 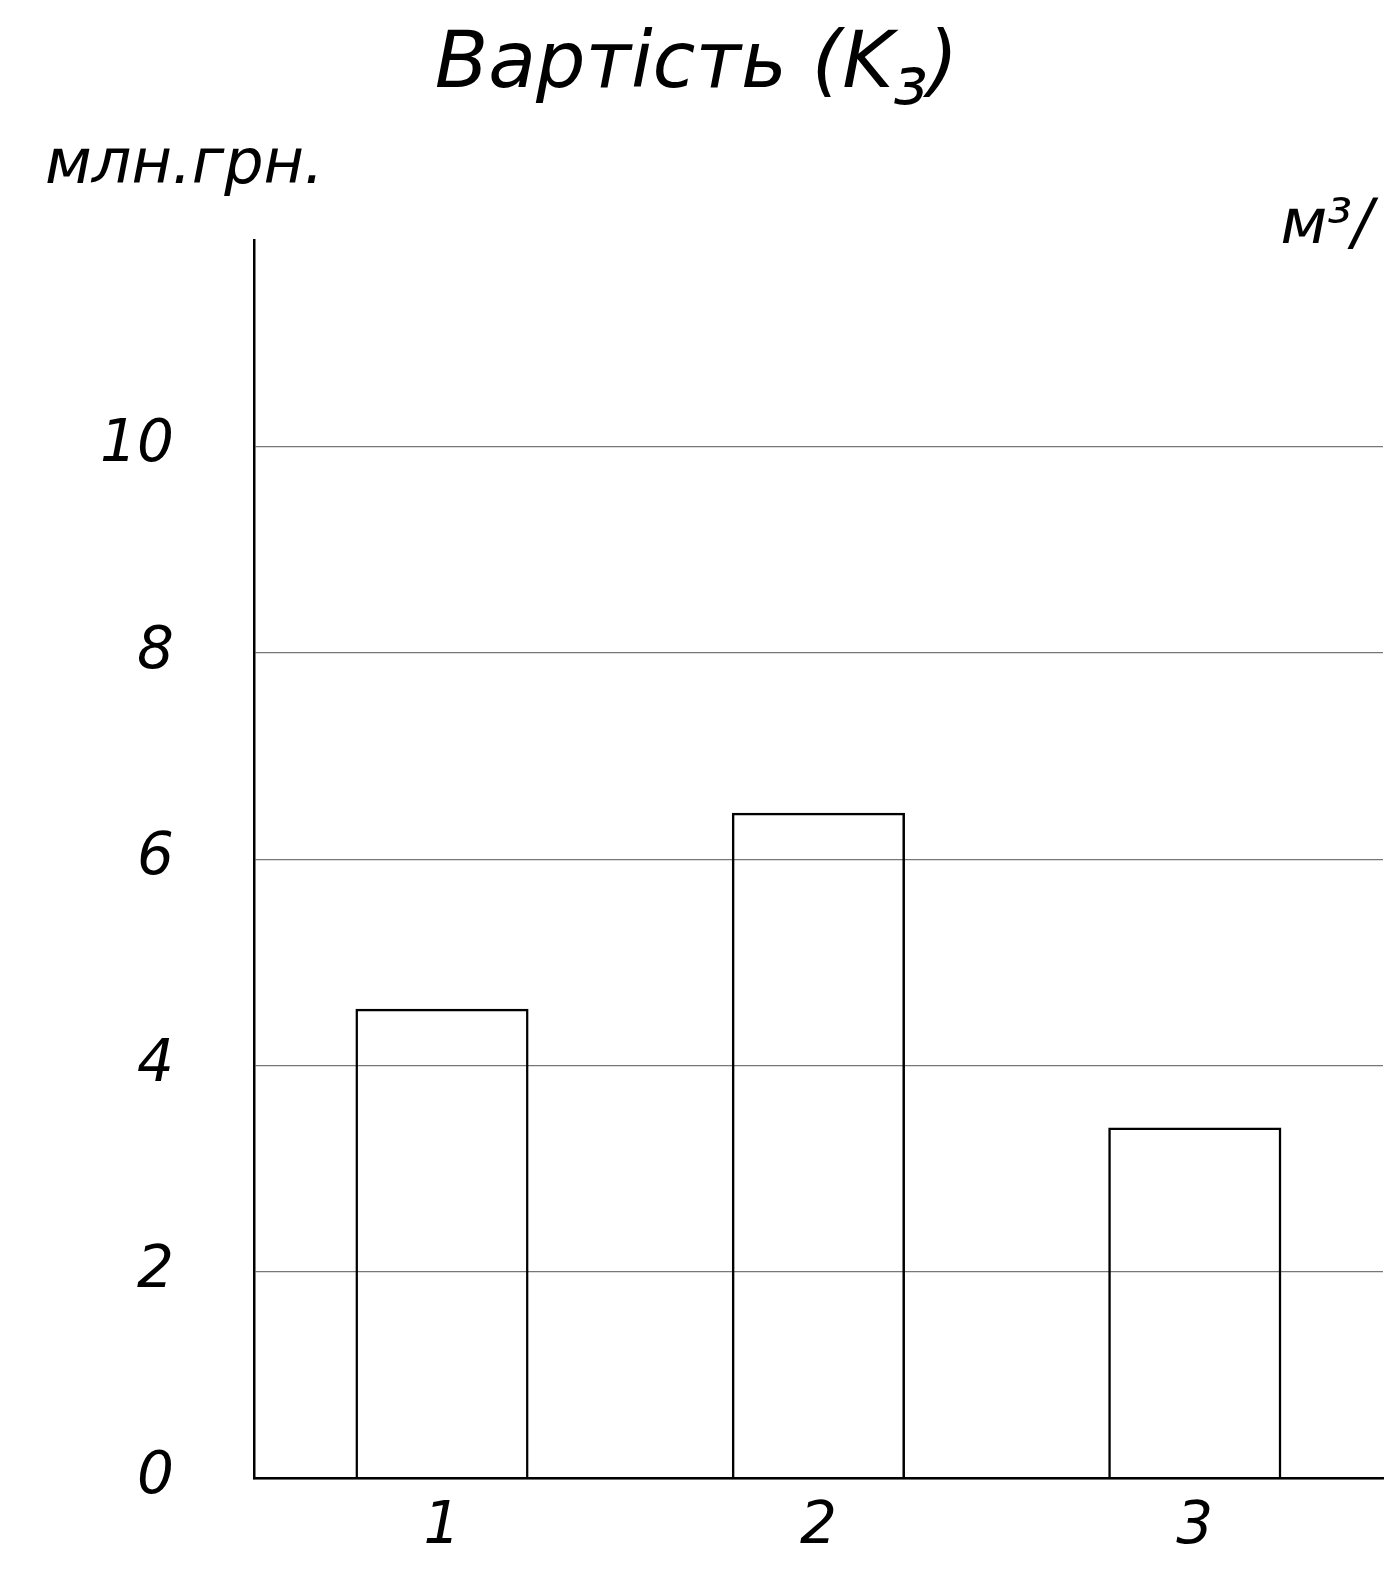 What do you see at coordinates (442, 1523) in the screenshot?
I see `x-tick-label: 1` at bounding box center [442, 1523].